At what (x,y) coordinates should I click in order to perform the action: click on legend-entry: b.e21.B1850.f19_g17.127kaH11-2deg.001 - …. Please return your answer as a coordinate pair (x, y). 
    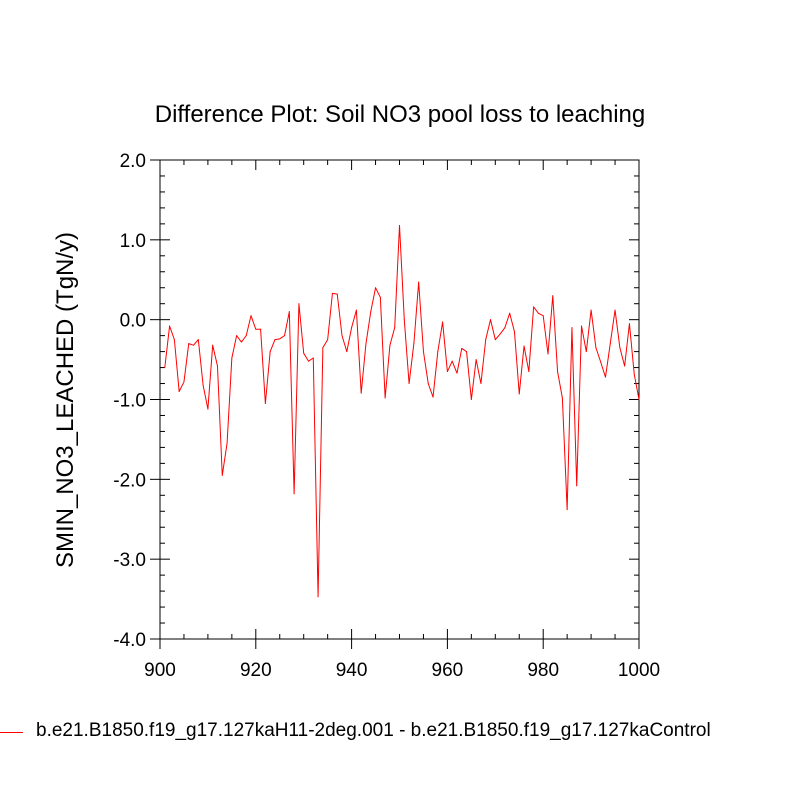
    Looking at the image, I should click on (373, 730).